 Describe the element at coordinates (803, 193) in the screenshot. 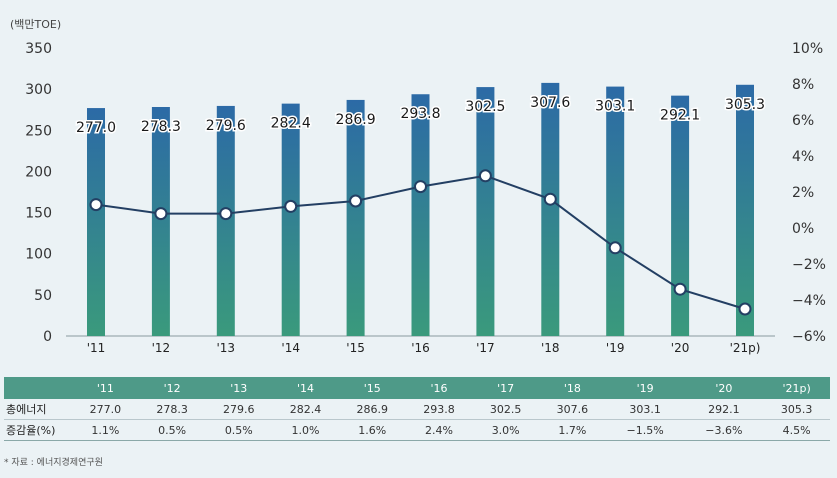

I see `y-right-tick-label: 2%` at that location.